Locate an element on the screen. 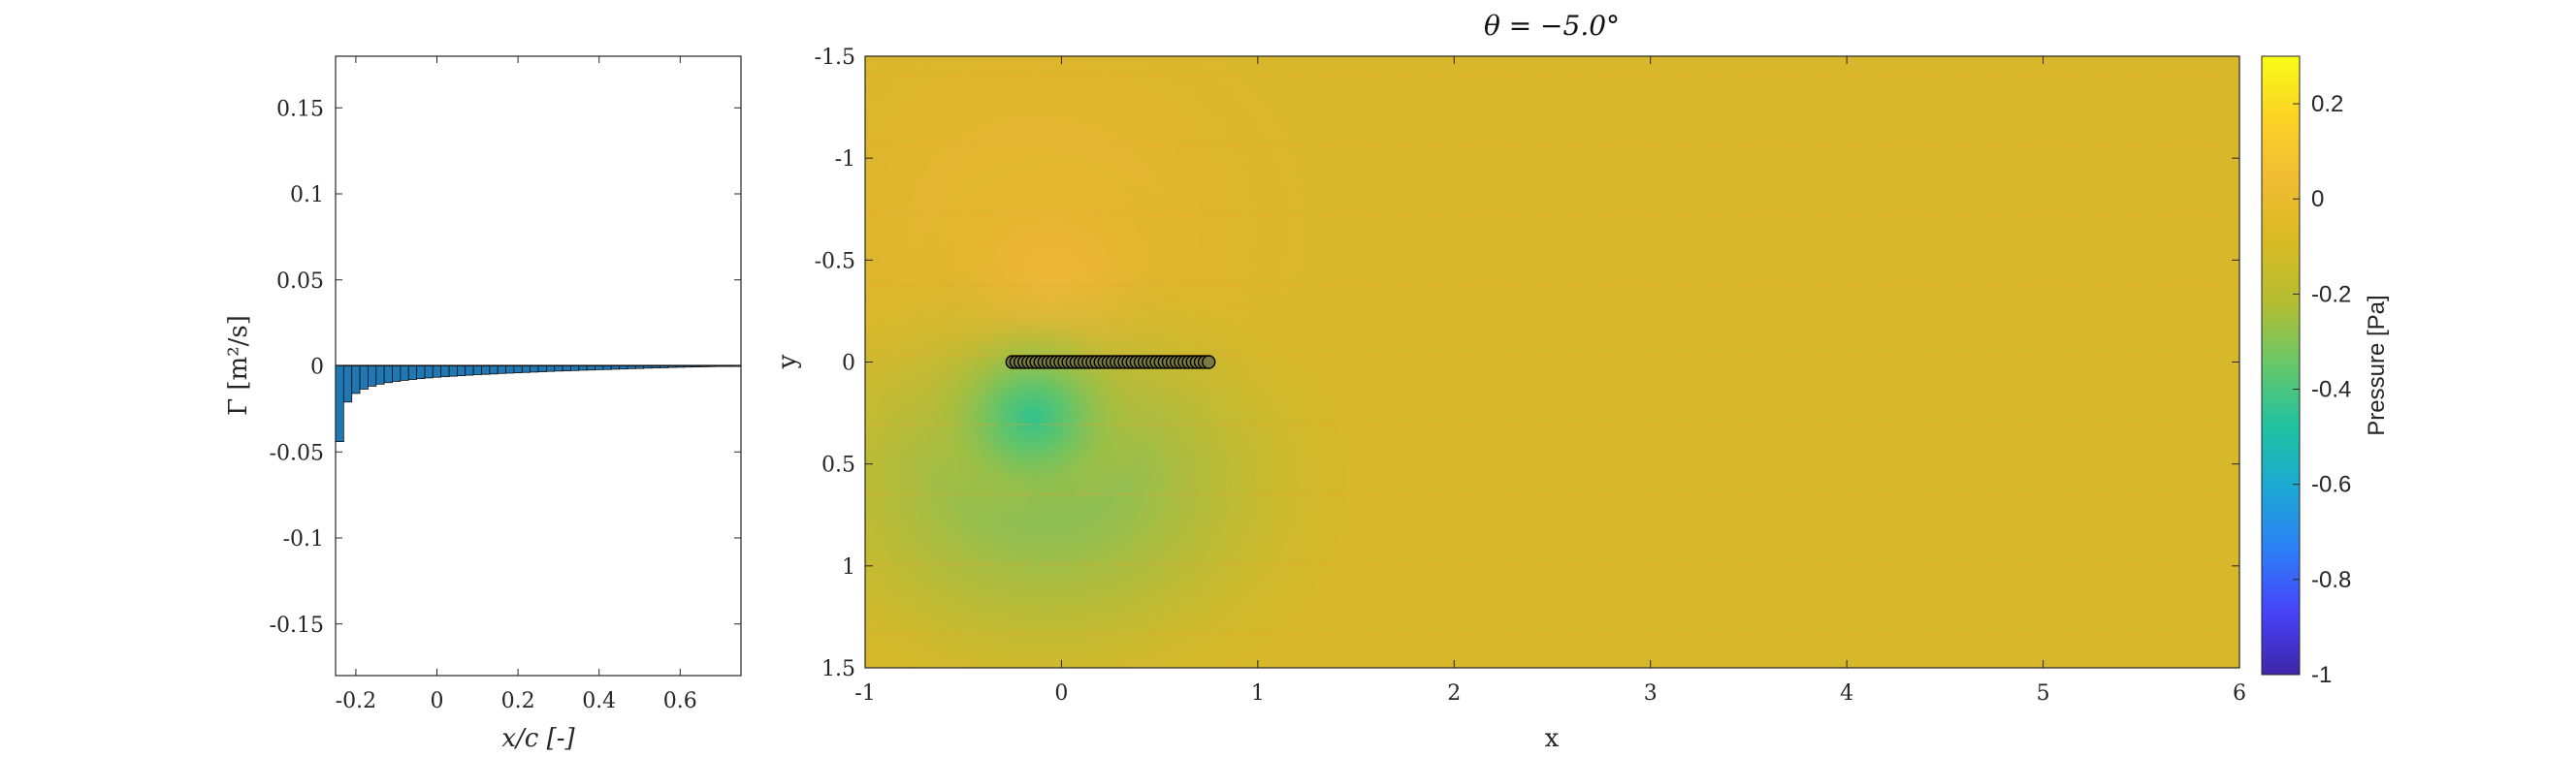 This screenshot has height=757, width=2576. y-tick-label: -0.05 is located at coordinates (297, 453).